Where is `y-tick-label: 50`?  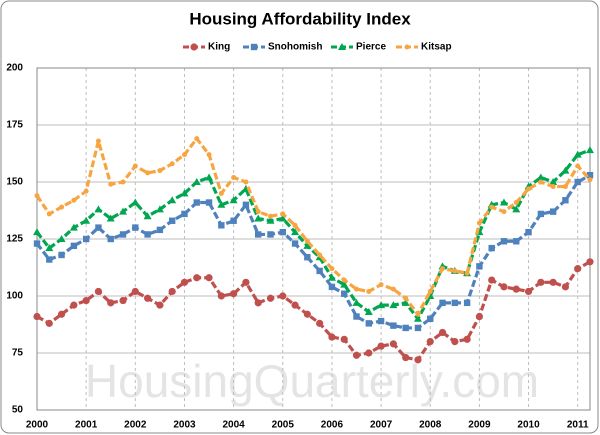
y-tick-label: 50 is located at coordinates (18, 410).